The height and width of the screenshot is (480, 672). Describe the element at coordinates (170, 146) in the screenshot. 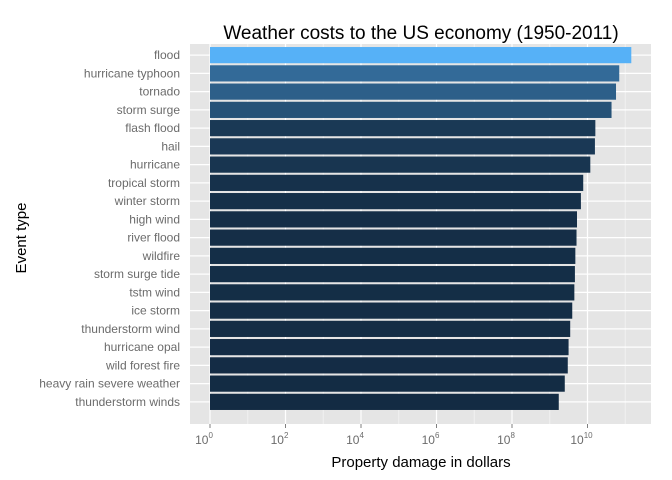

I see `category-label: hail` at that location.